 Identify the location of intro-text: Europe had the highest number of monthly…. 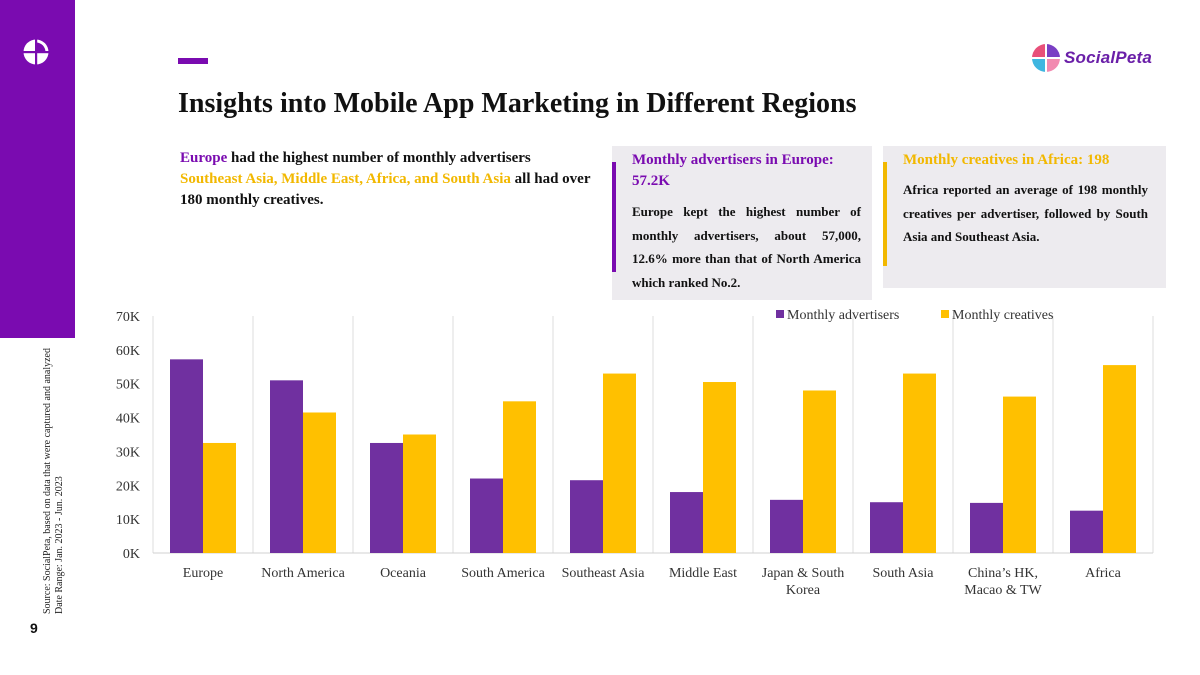
(390, 179).